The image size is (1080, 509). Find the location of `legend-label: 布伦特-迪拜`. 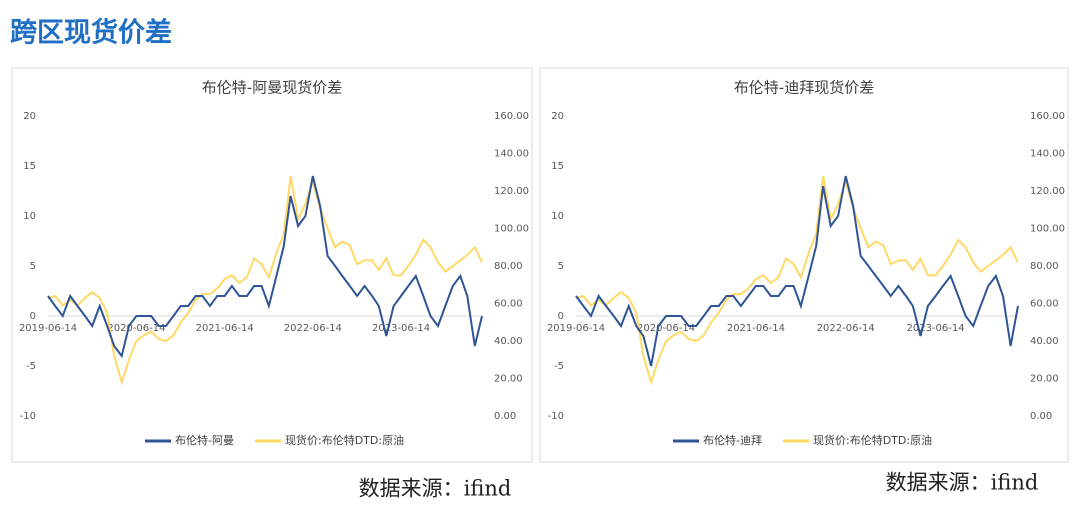

legend-label: 布伦特-迪拜 is located at coordinates (732, 440).